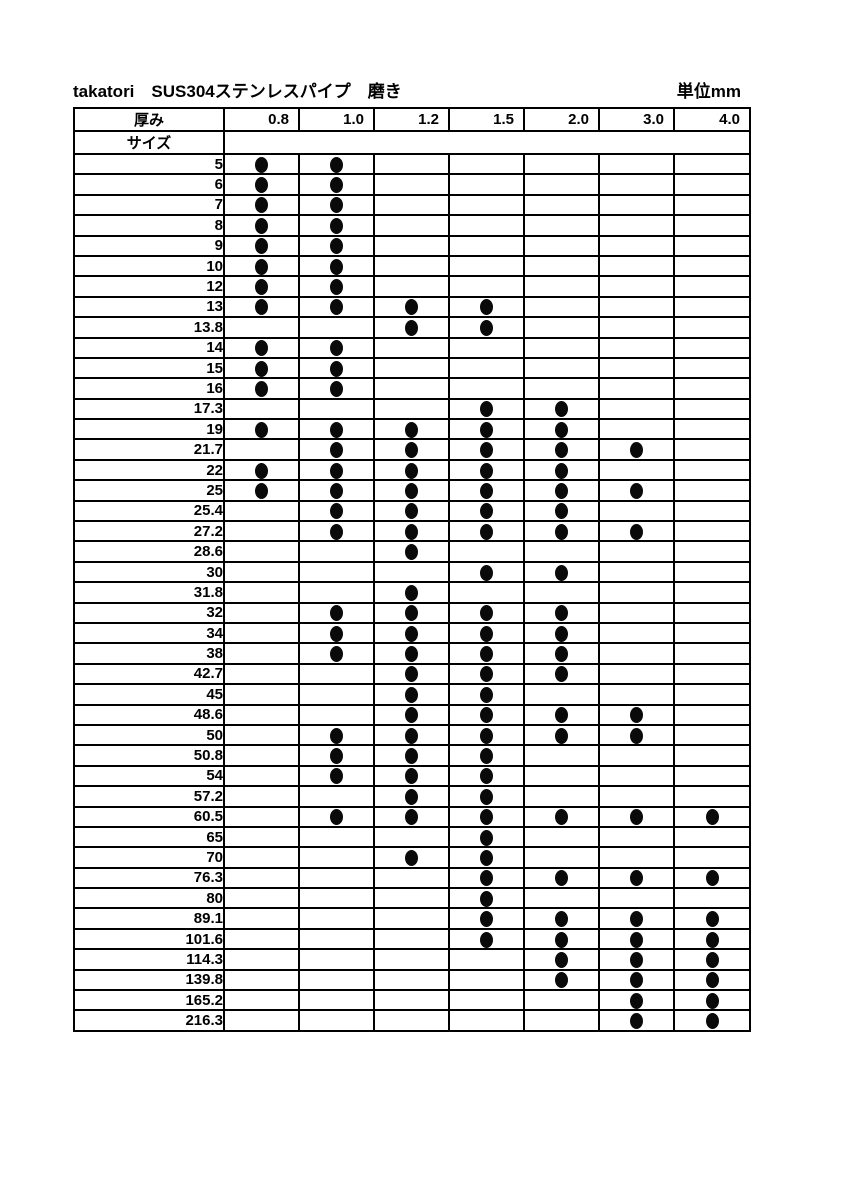  Describe the element at coordinates (149, 592) in the screenshot. I see `size-cell: 31.8` at that location.